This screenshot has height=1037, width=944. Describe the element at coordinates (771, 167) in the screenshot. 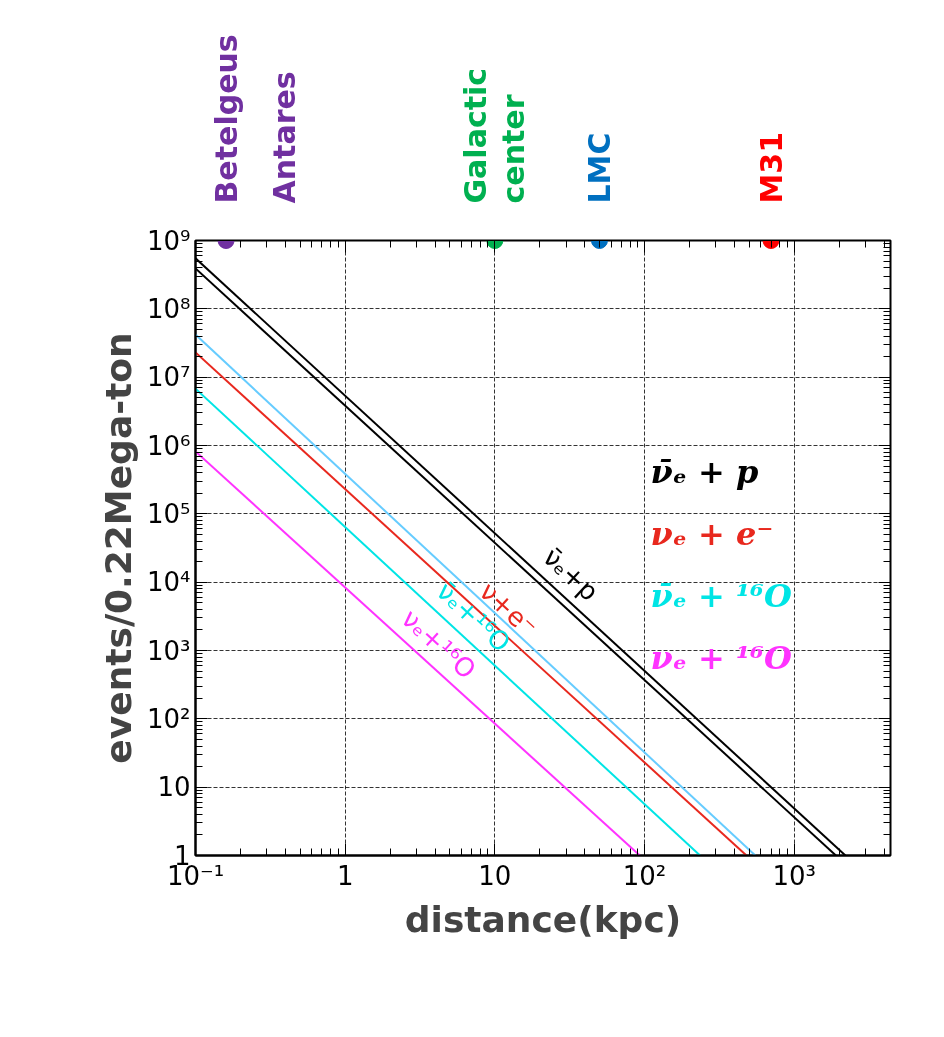

I see `text: M31` at that location.